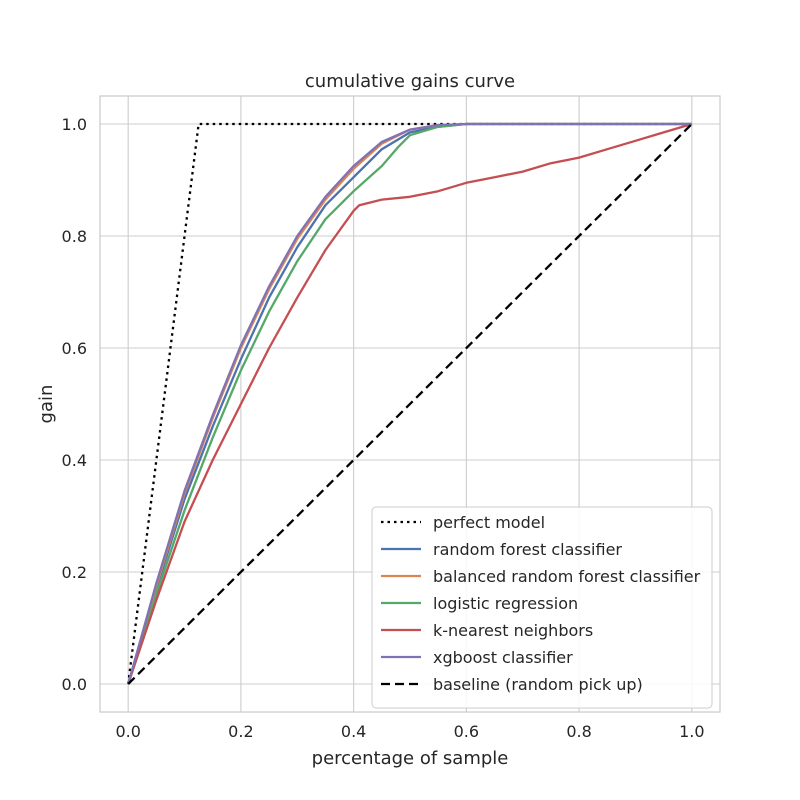 The width and height of the screenshot is (800, 800). I want to click on x-tick-label: 1.0, so click(691, 731).